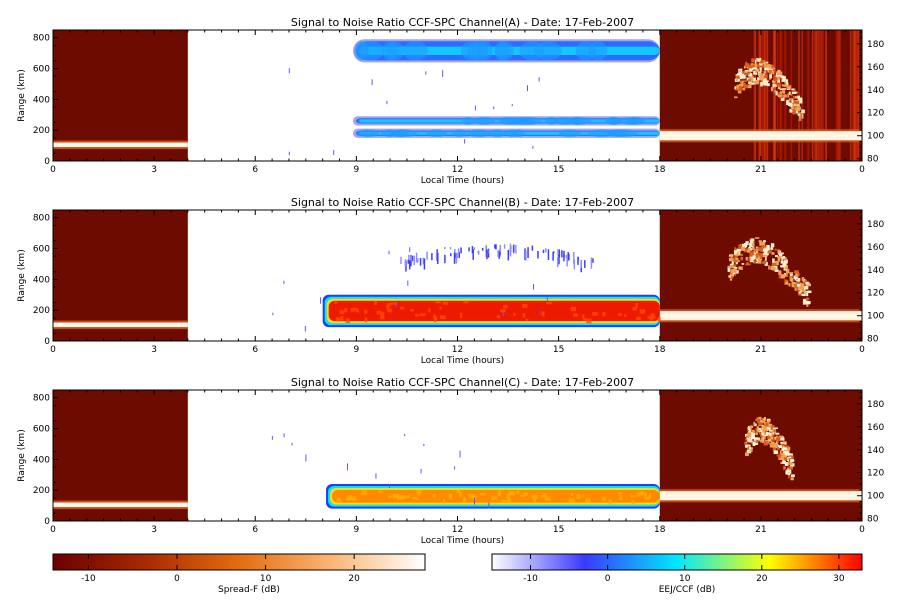  Describe the element at coordinates (875, 91) in the screenshot. I see `right-y-tick-label: 140` at that location.